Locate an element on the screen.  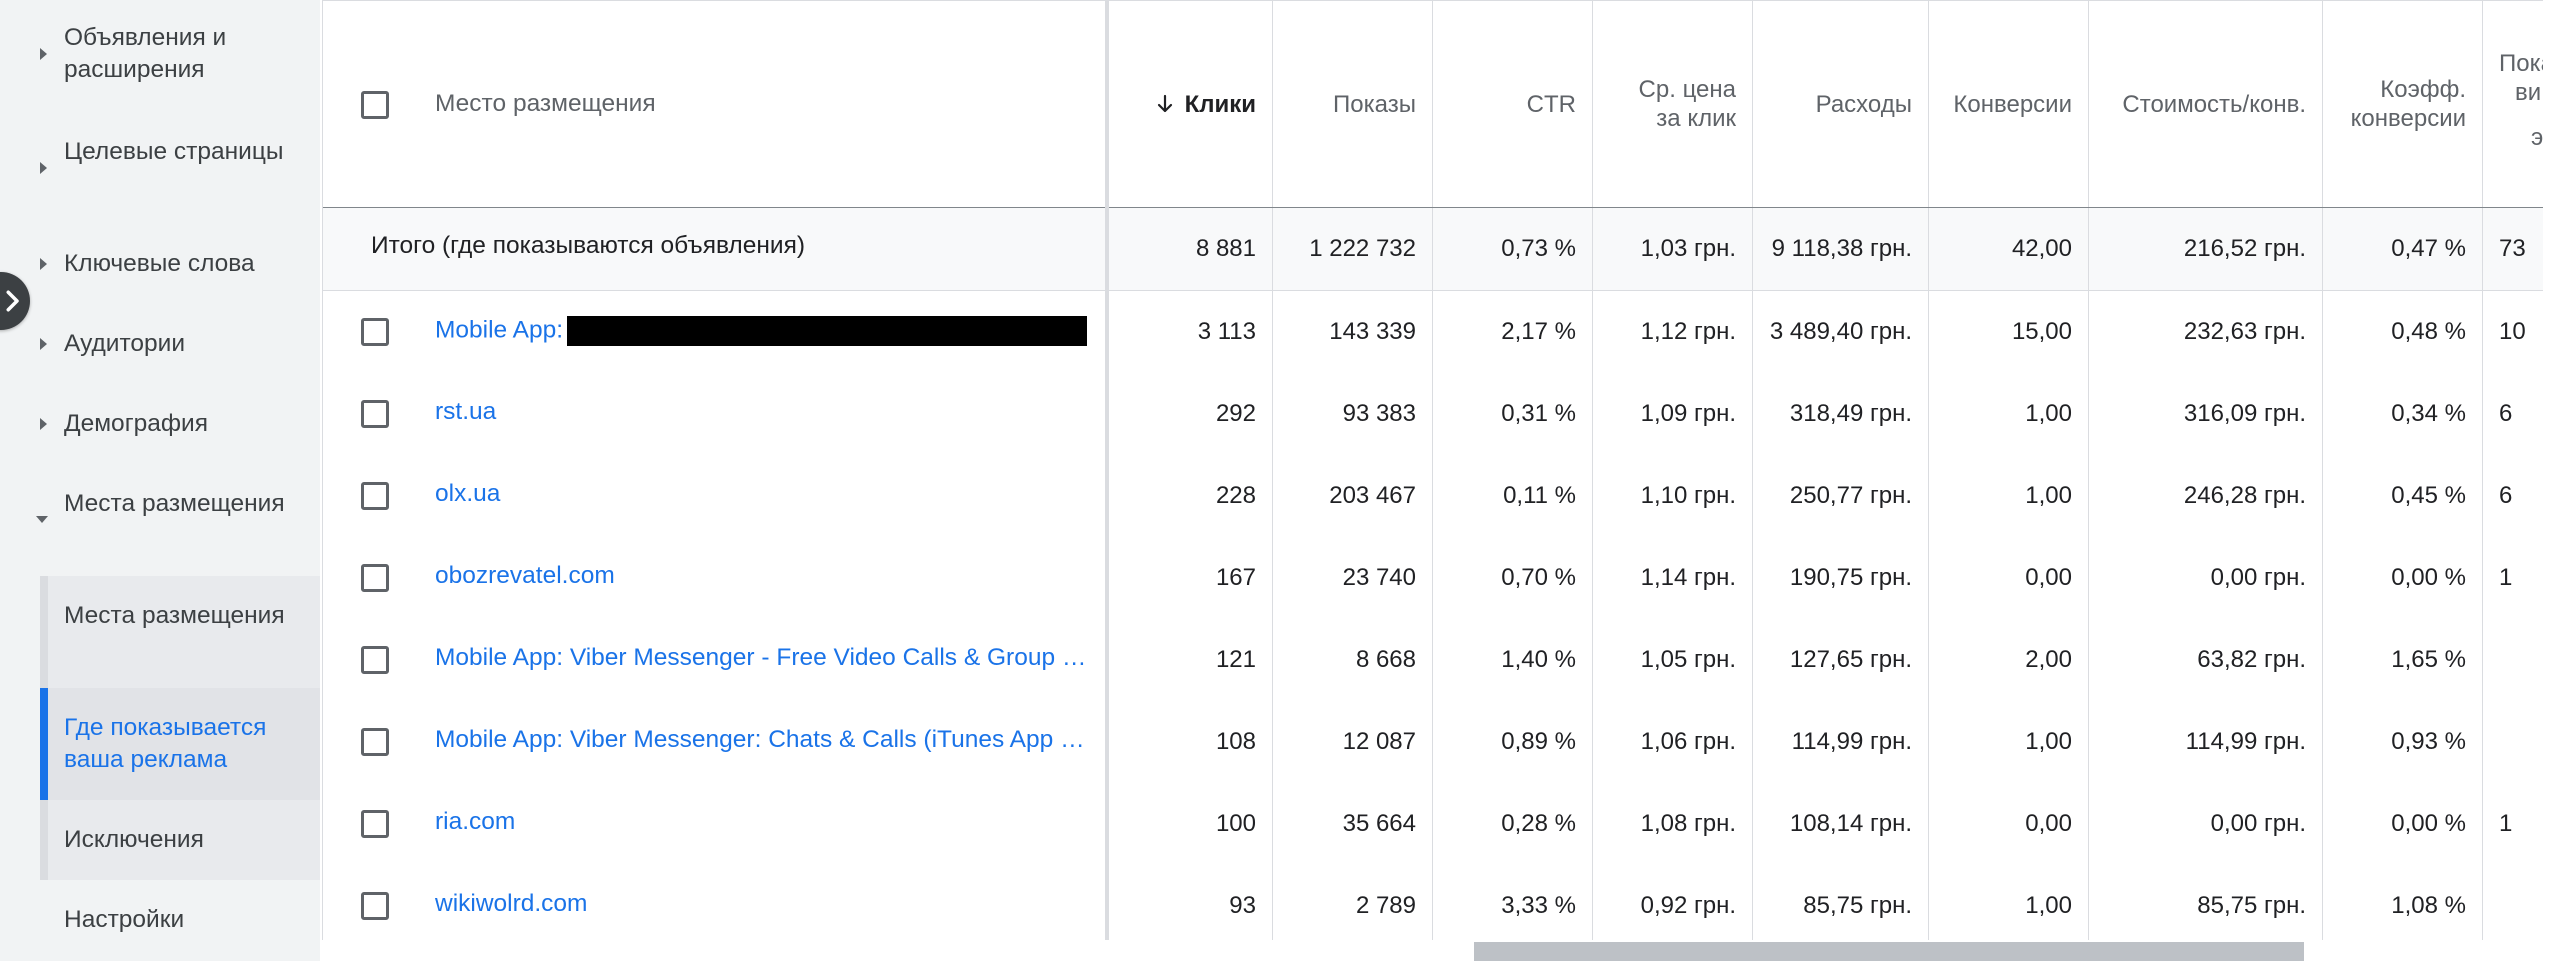
sidebar-subitem-label: Исключения is located at coordinates (134, 839).